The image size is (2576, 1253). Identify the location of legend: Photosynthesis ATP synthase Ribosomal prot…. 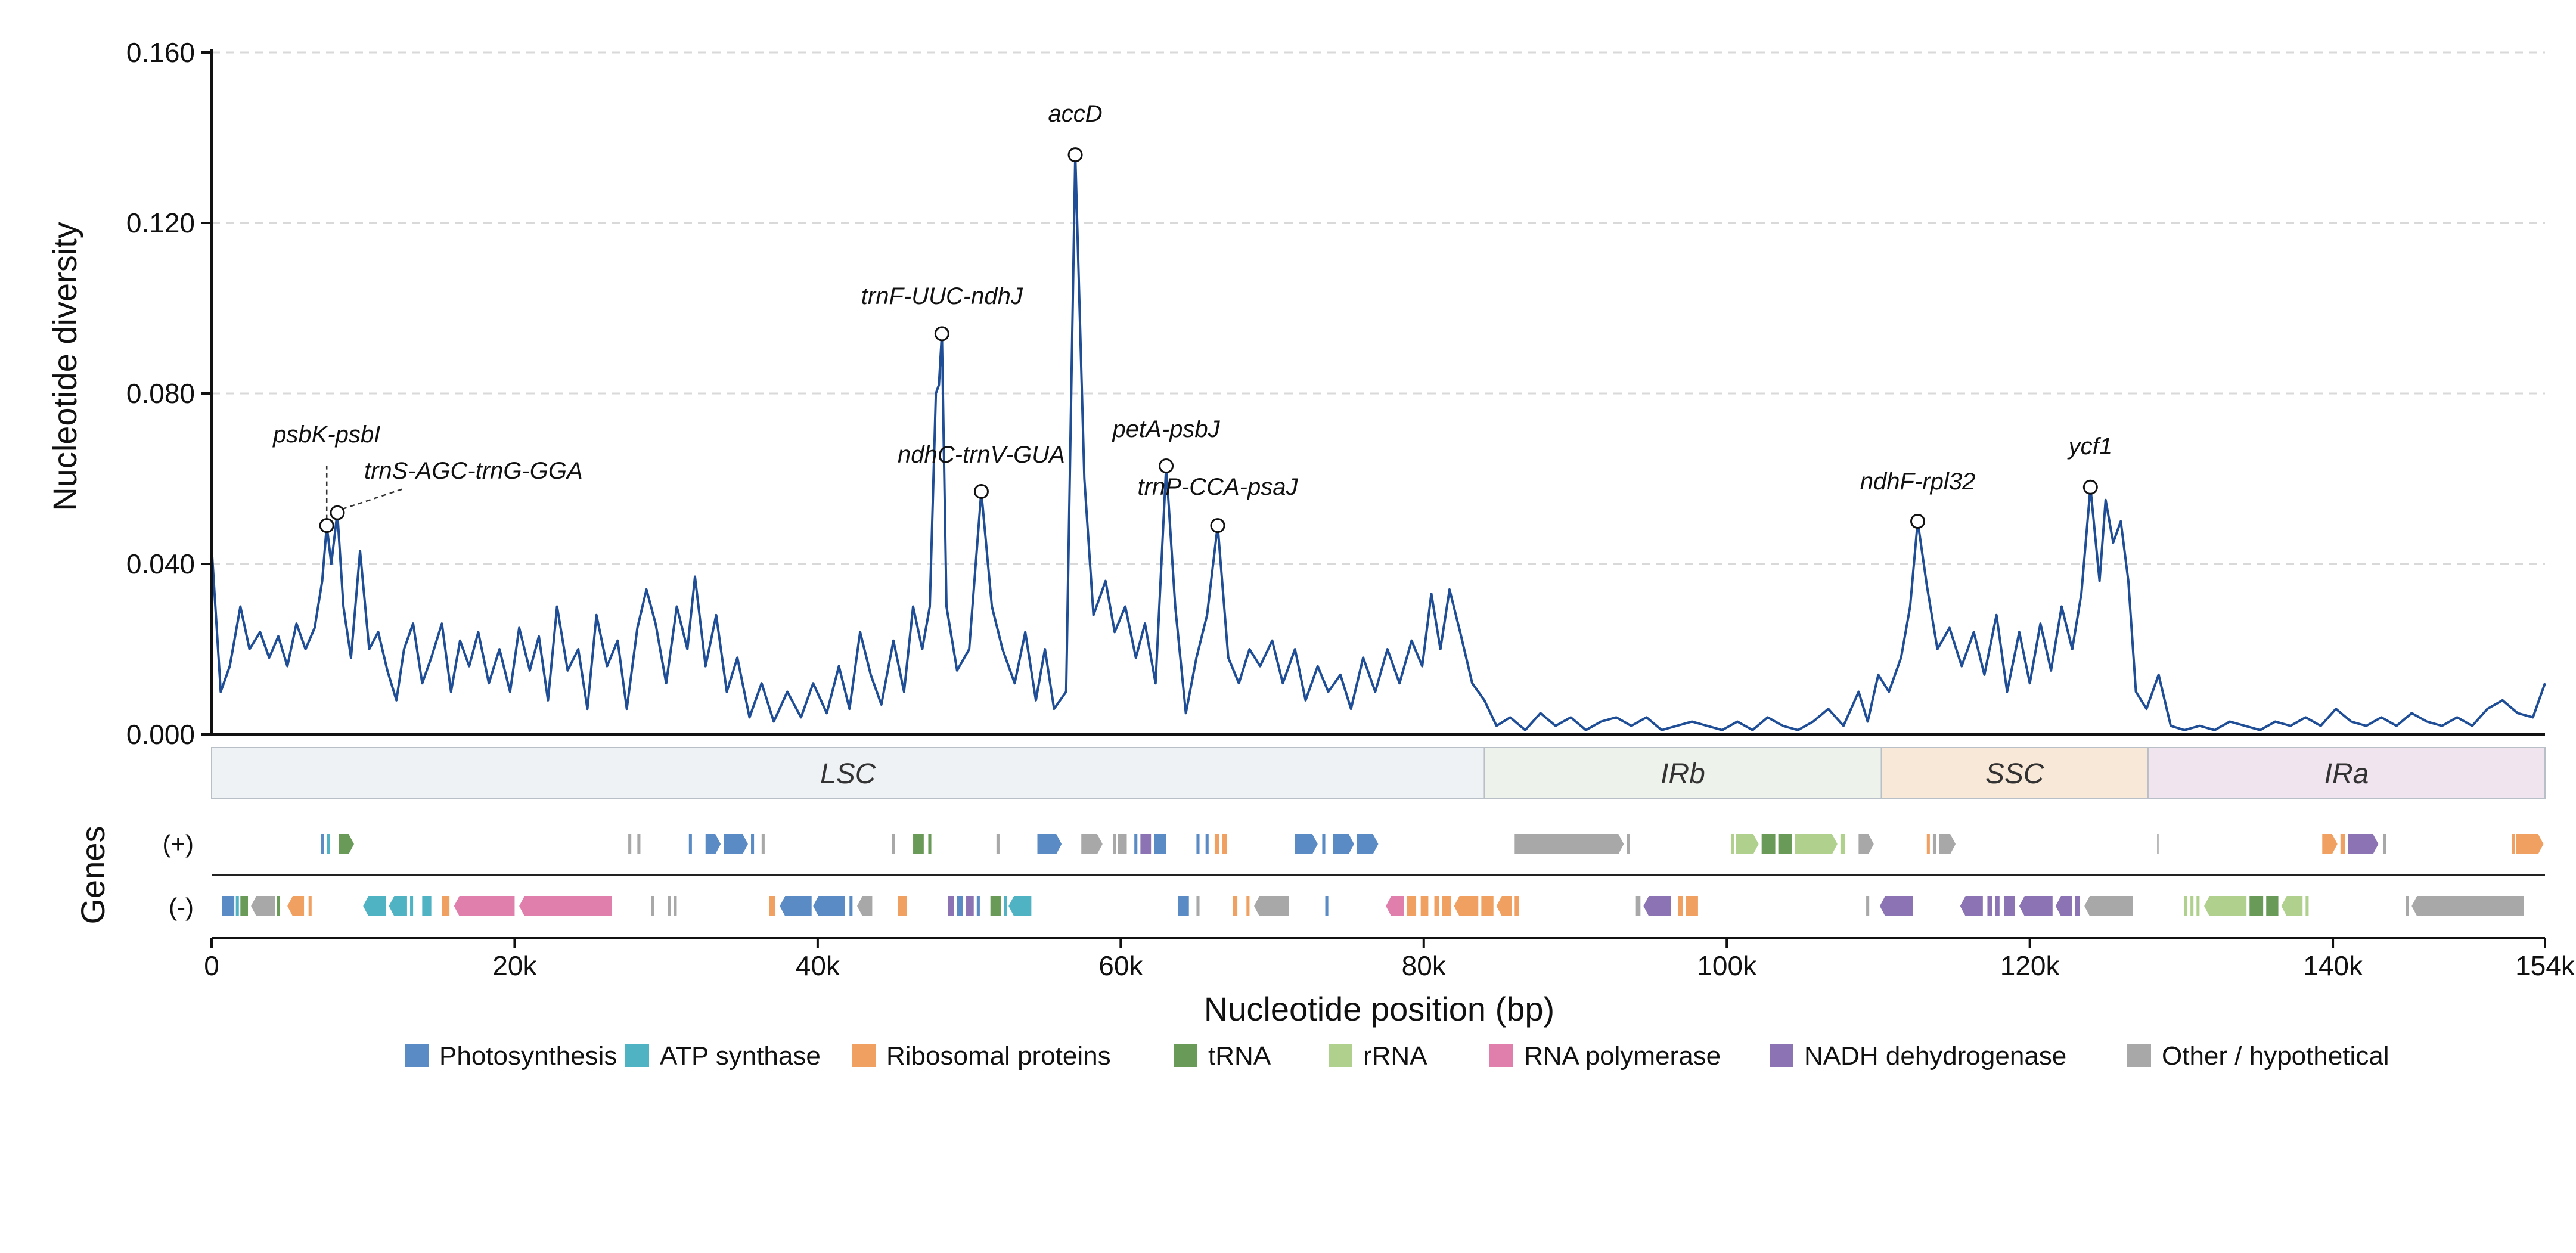
(1397, 1056).